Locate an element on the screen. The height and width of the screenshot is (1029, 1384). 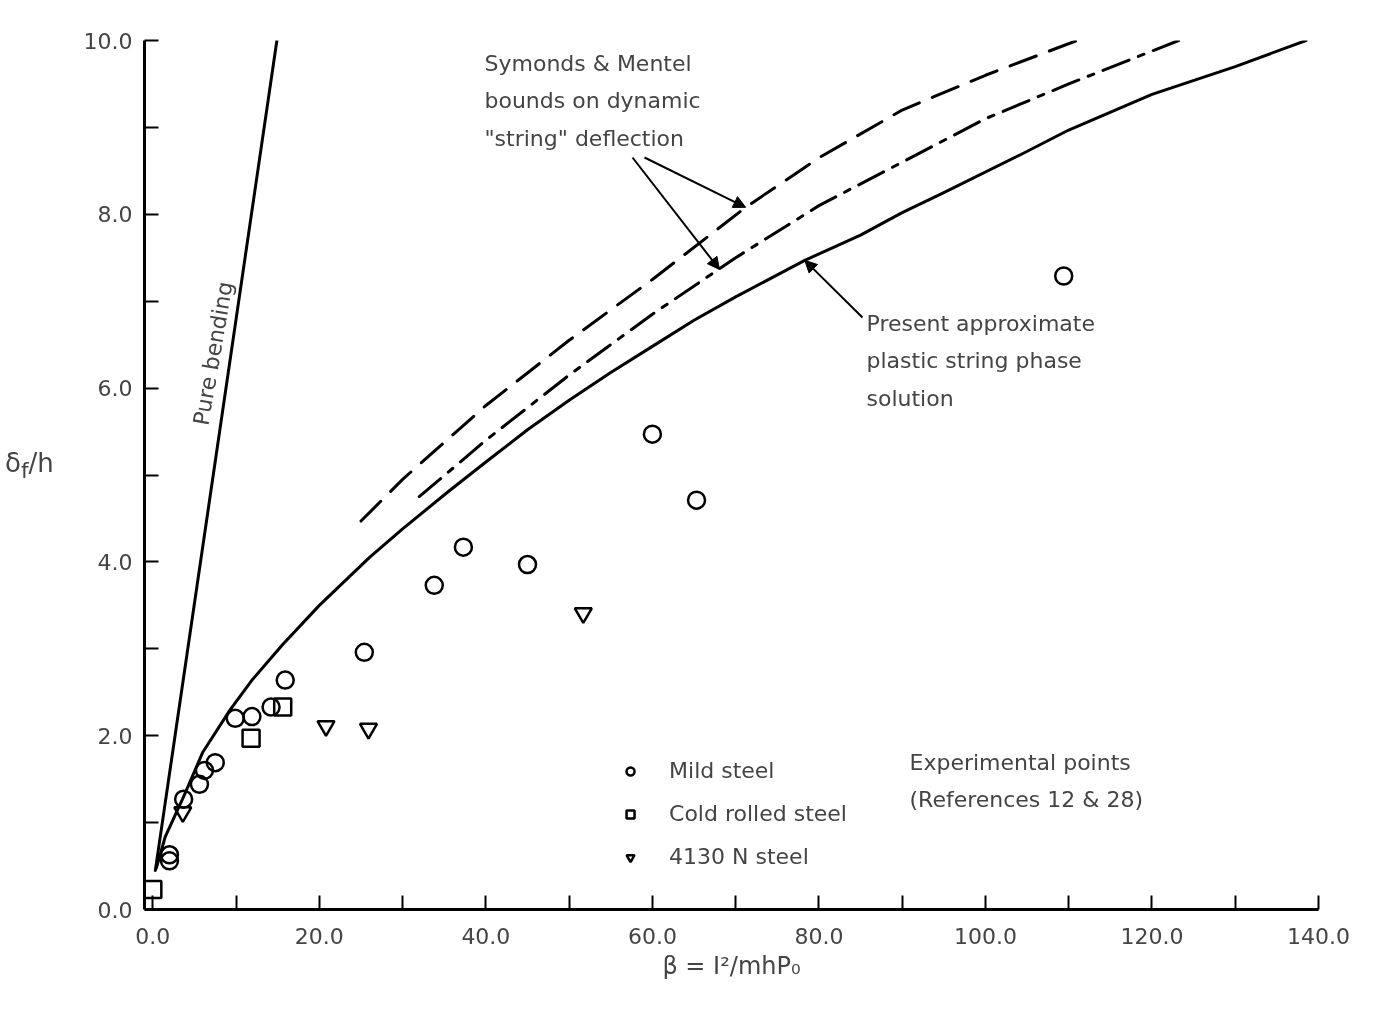
x-tick-label: 120.0 is located at coordinates (1152, 936).